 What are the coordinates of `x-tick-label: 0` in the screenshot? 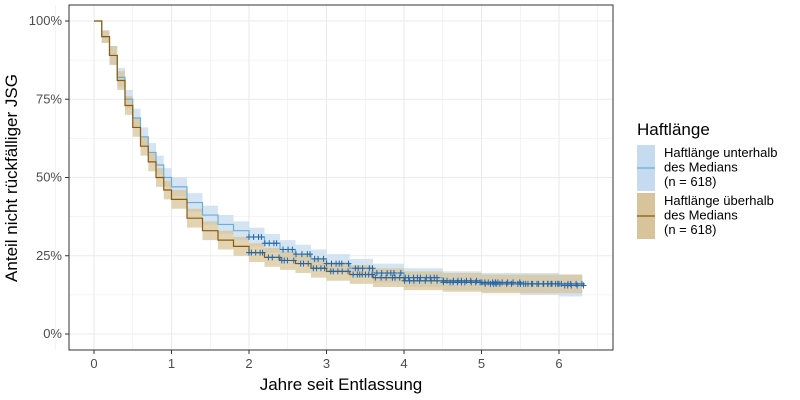 It's located at (93, 363).